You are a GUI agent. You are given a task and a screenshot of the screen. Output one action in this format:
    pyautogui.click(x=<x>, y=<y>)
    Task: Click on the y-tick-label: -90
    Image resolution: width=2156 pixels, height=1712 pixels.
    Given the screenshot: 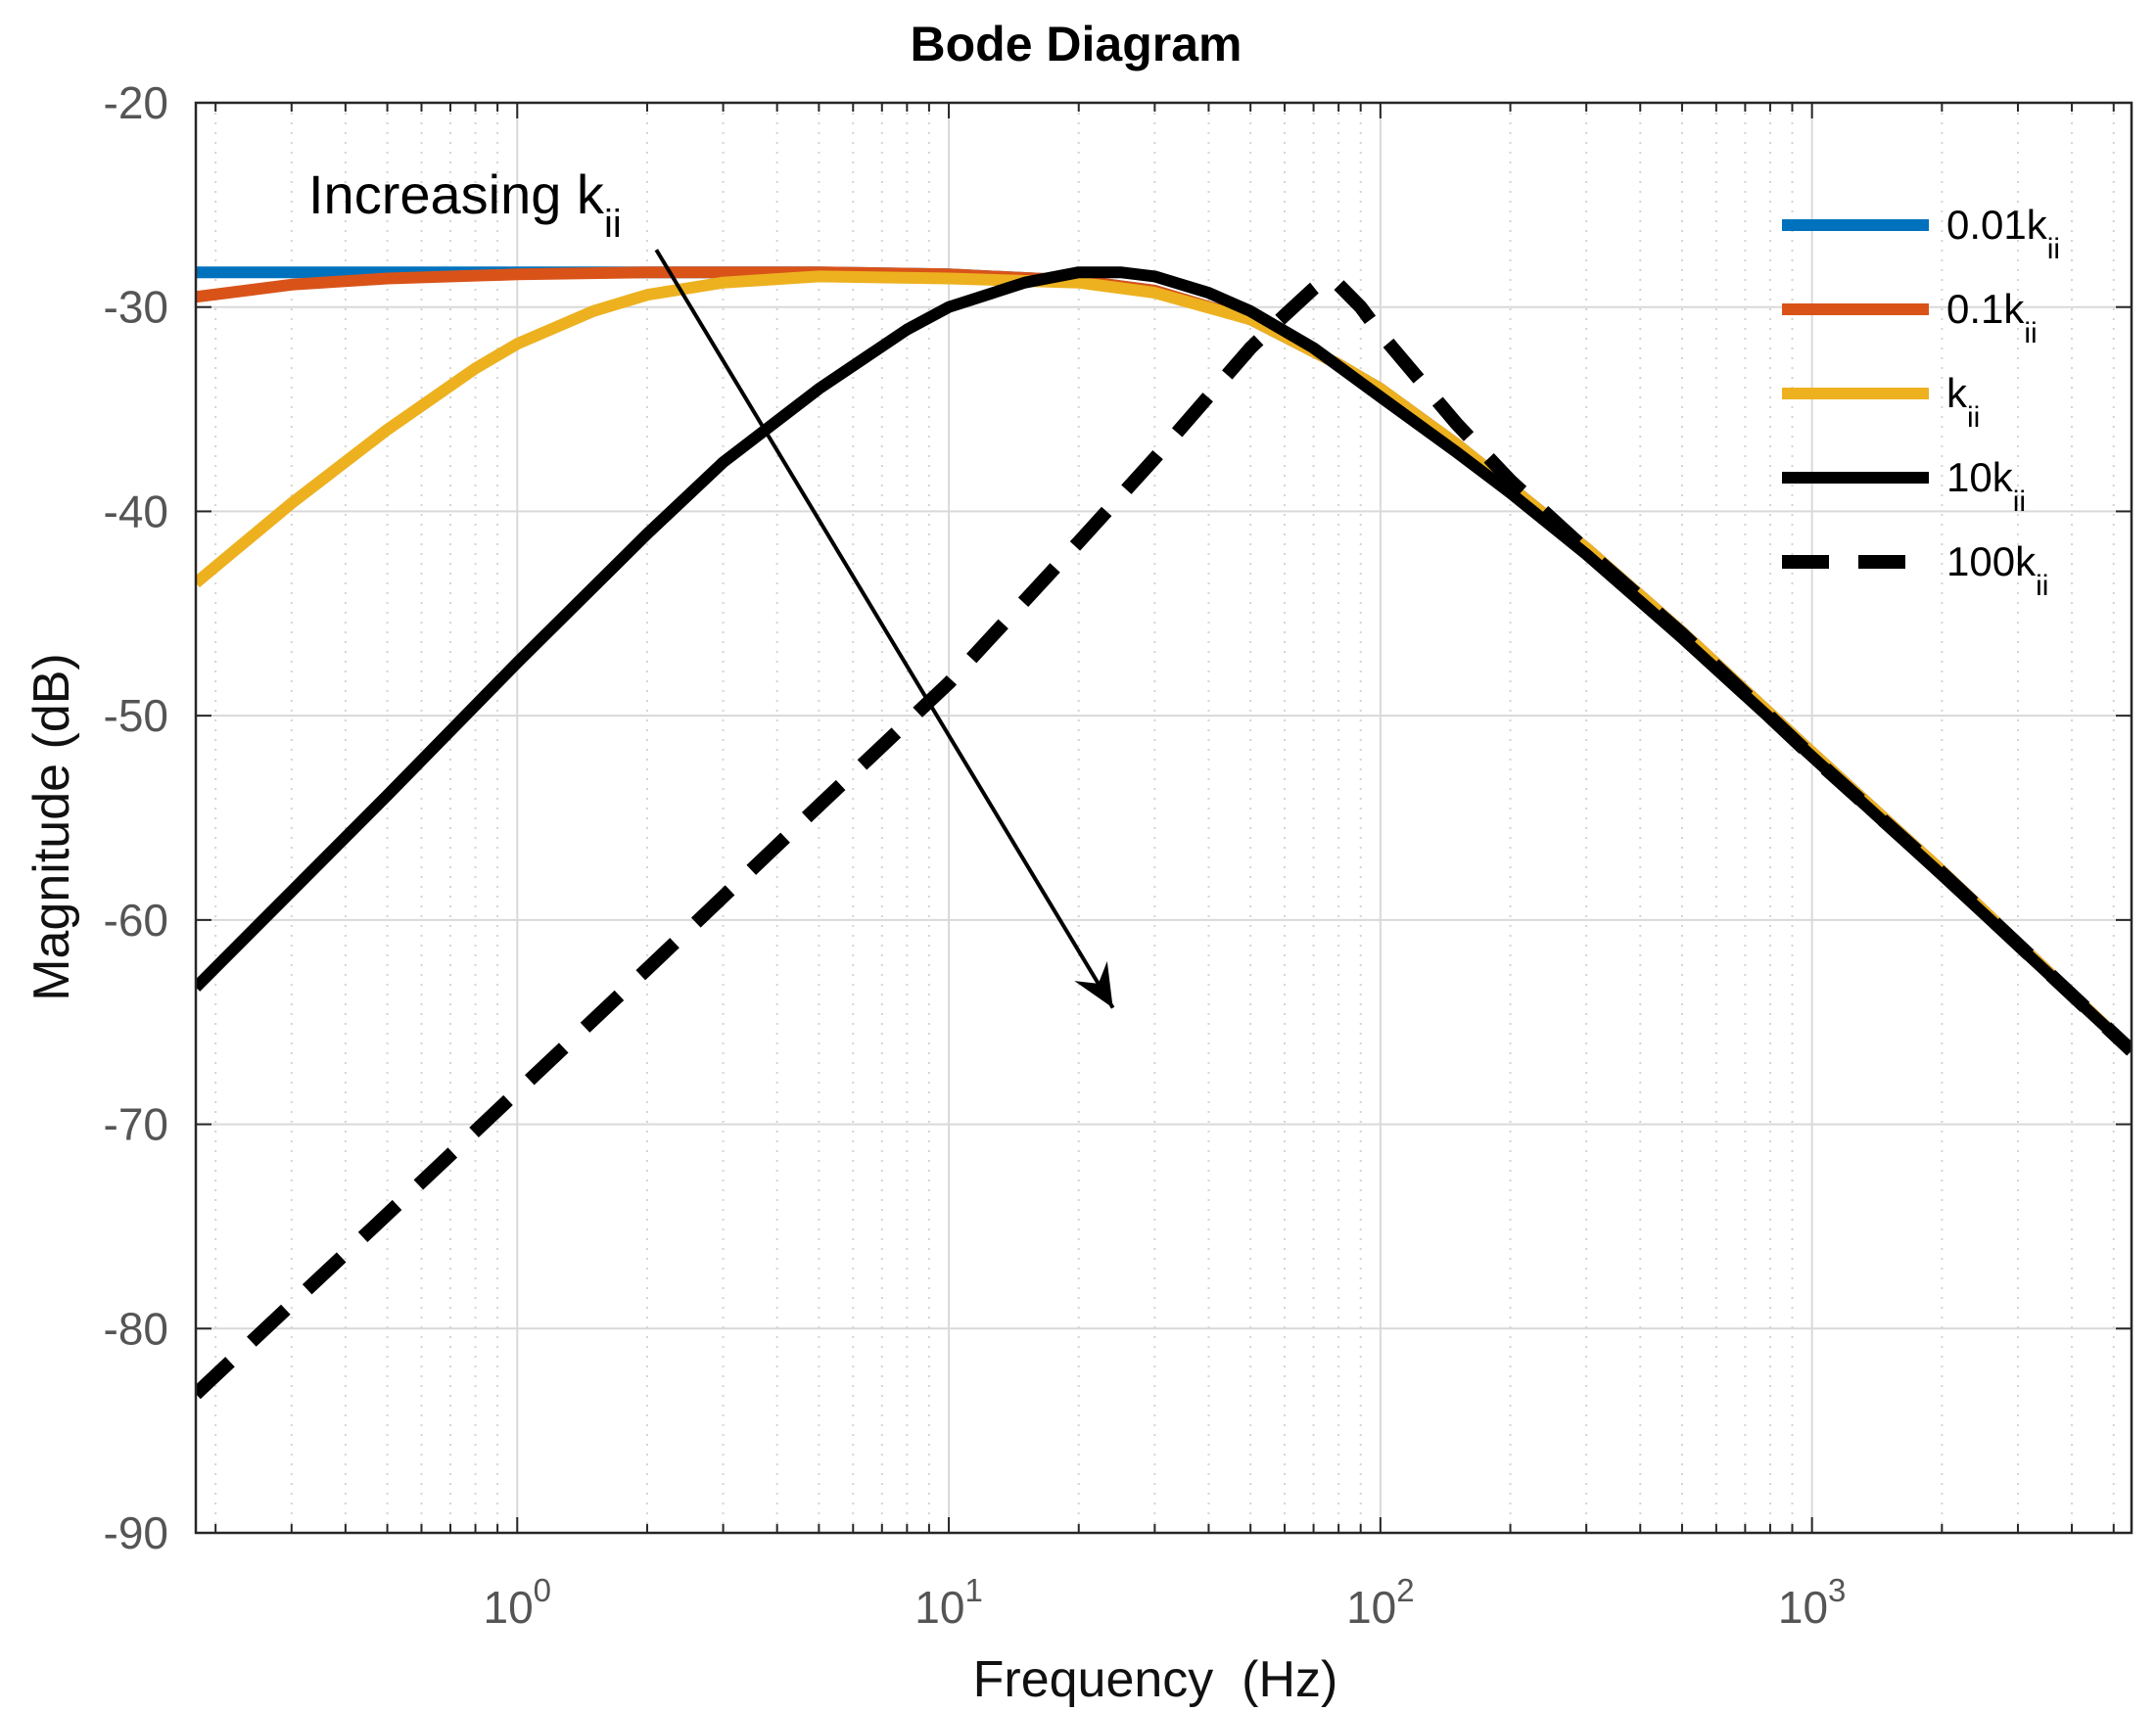 What is the action you would take?
    pyautogui.click(x=136, y=1532)
    